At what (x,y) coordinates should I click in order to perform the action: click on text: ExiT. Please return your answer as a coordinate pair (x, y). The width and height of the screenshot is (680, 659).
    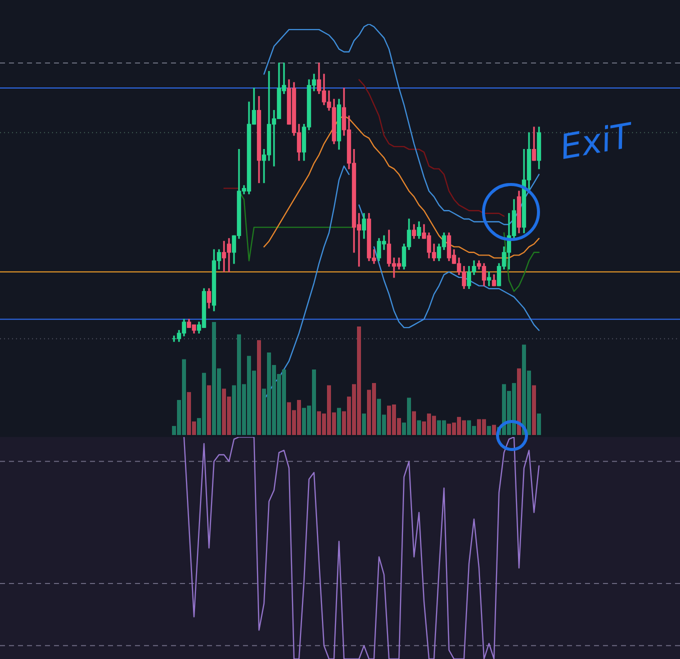
    Looking at the image, I should click on (596, 142).